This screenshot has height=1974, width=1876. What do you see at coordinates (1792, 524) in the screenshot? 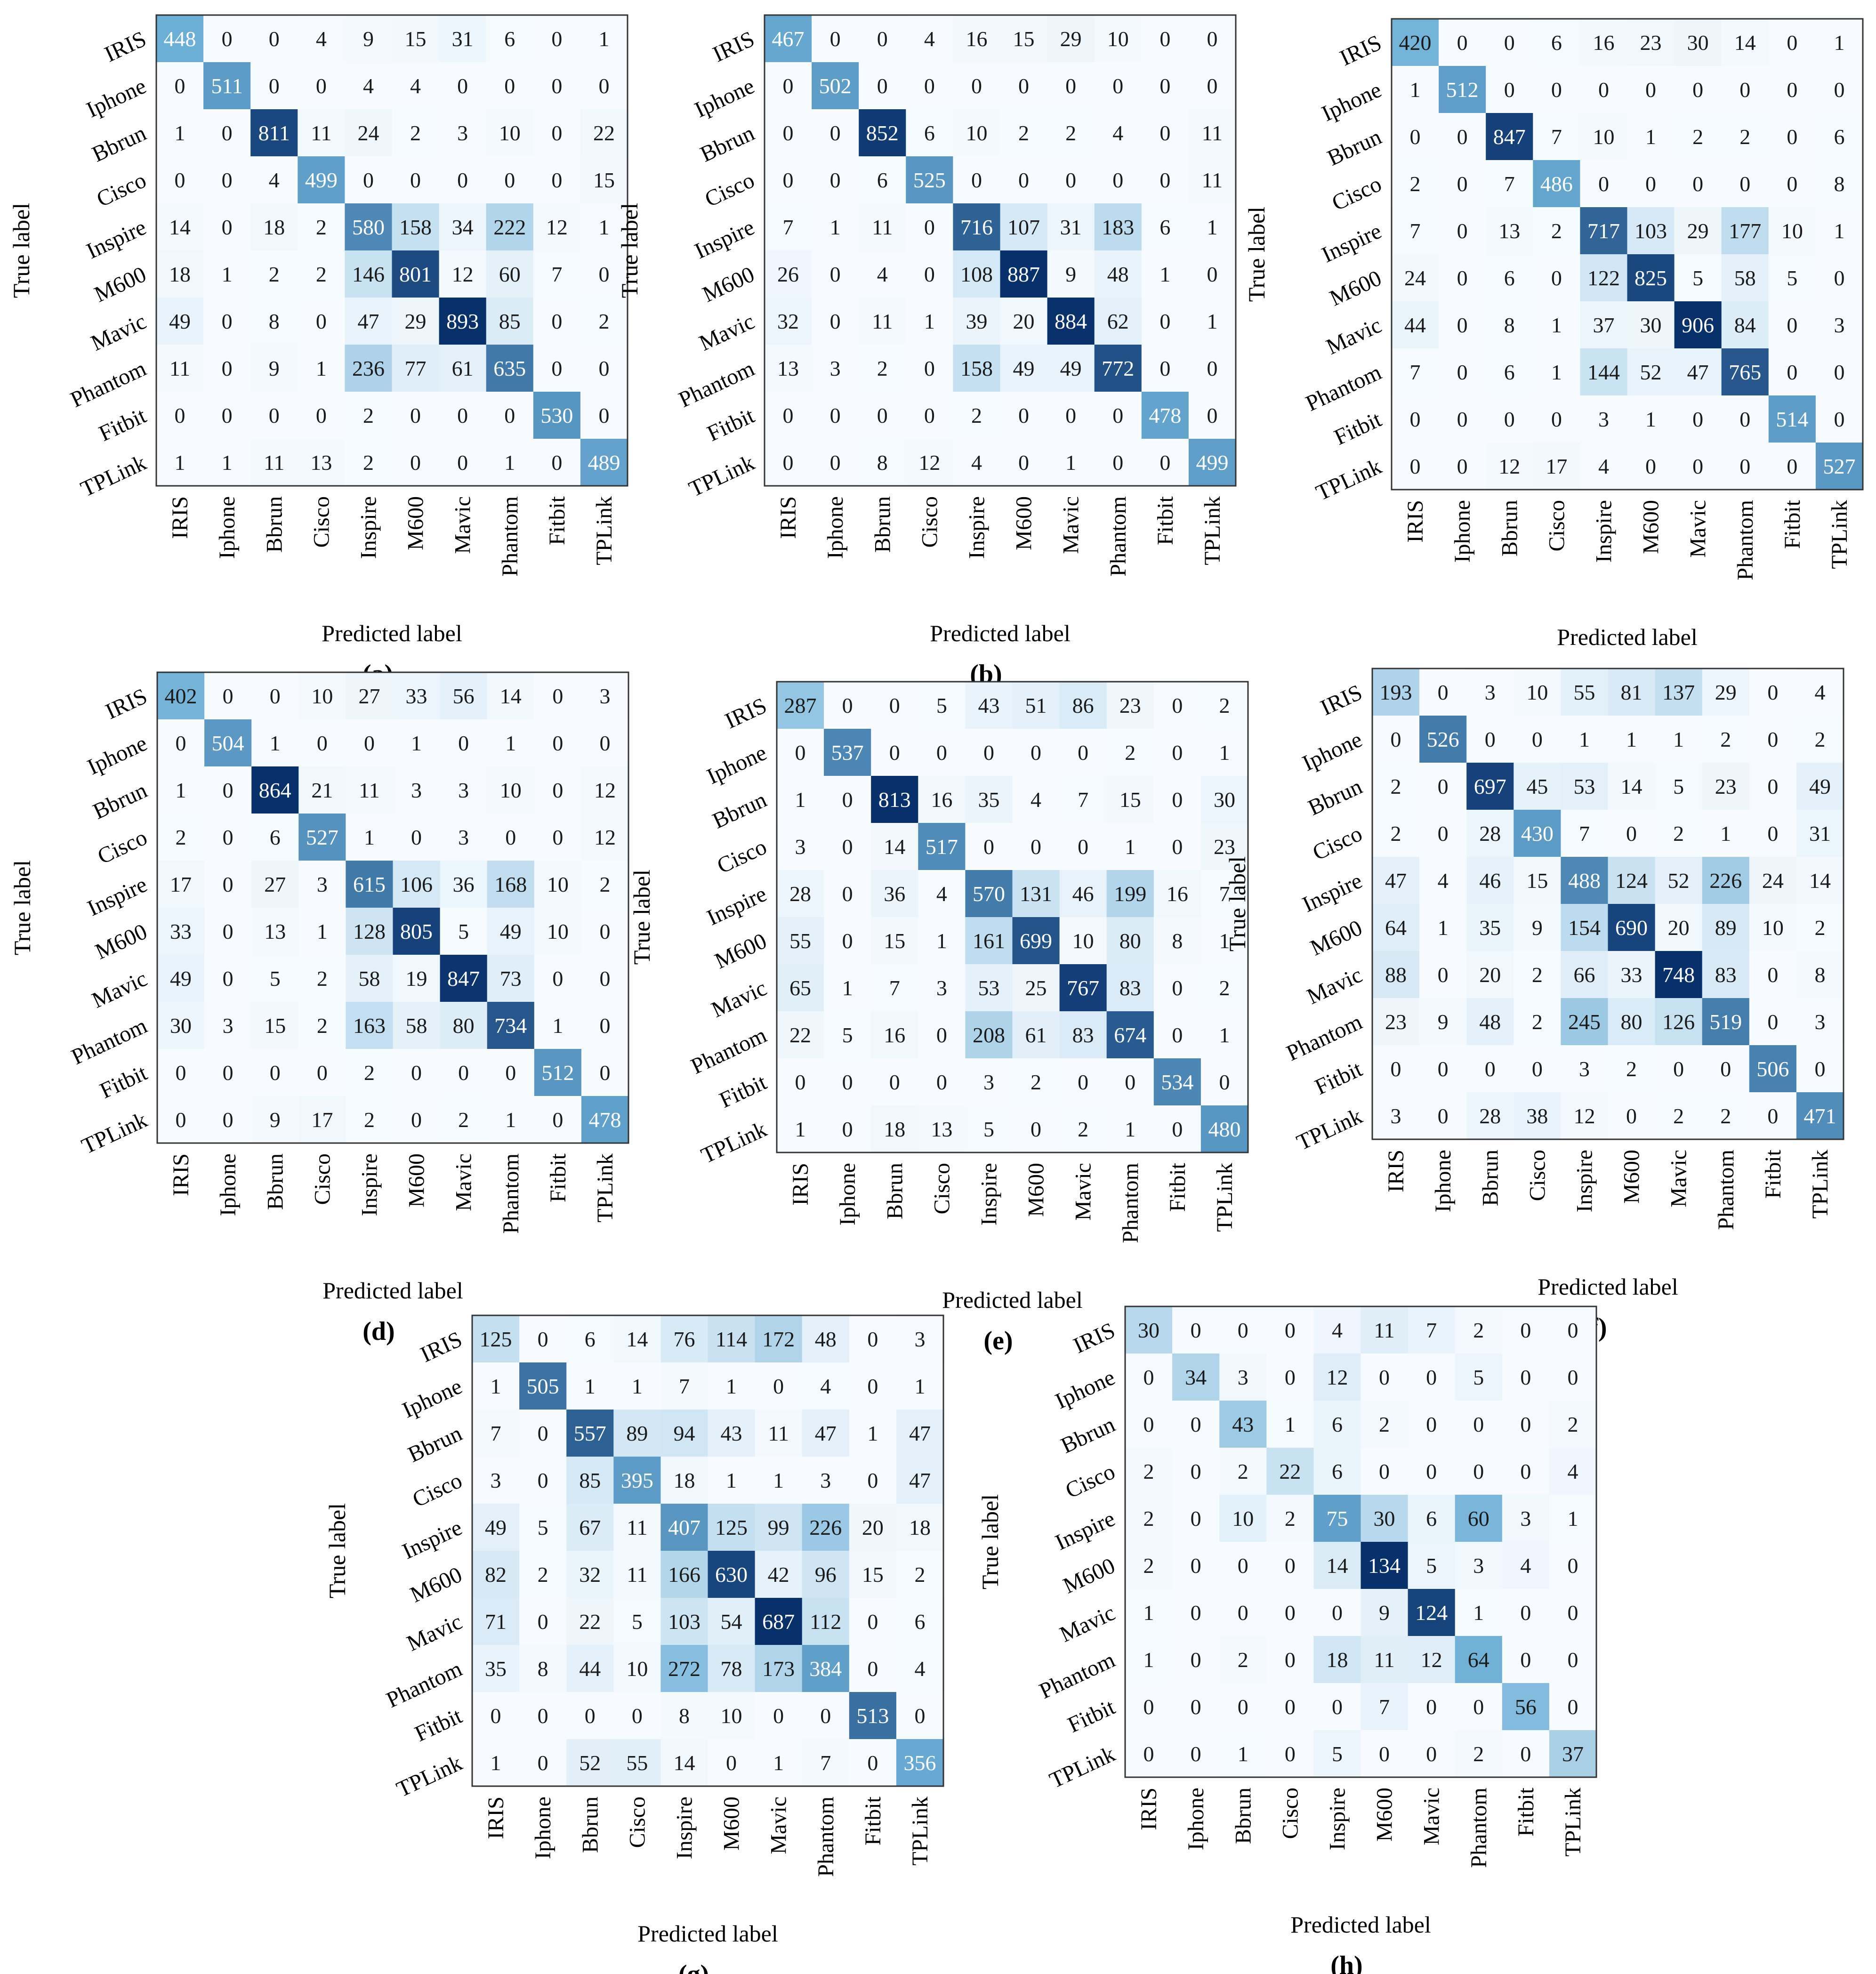
I see `x-tick-label: Fitbit` at bounding box center [1792, 524].